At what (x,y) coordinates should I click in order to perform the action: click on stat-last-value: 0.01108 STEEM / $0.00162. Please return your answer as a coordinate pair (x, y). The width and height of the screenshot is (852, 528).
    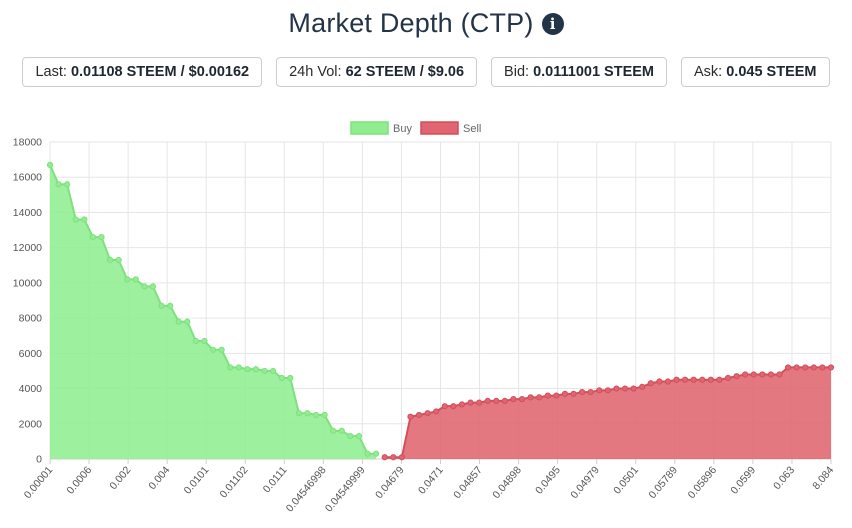
    Looking at the image, I should click on (160, 72).